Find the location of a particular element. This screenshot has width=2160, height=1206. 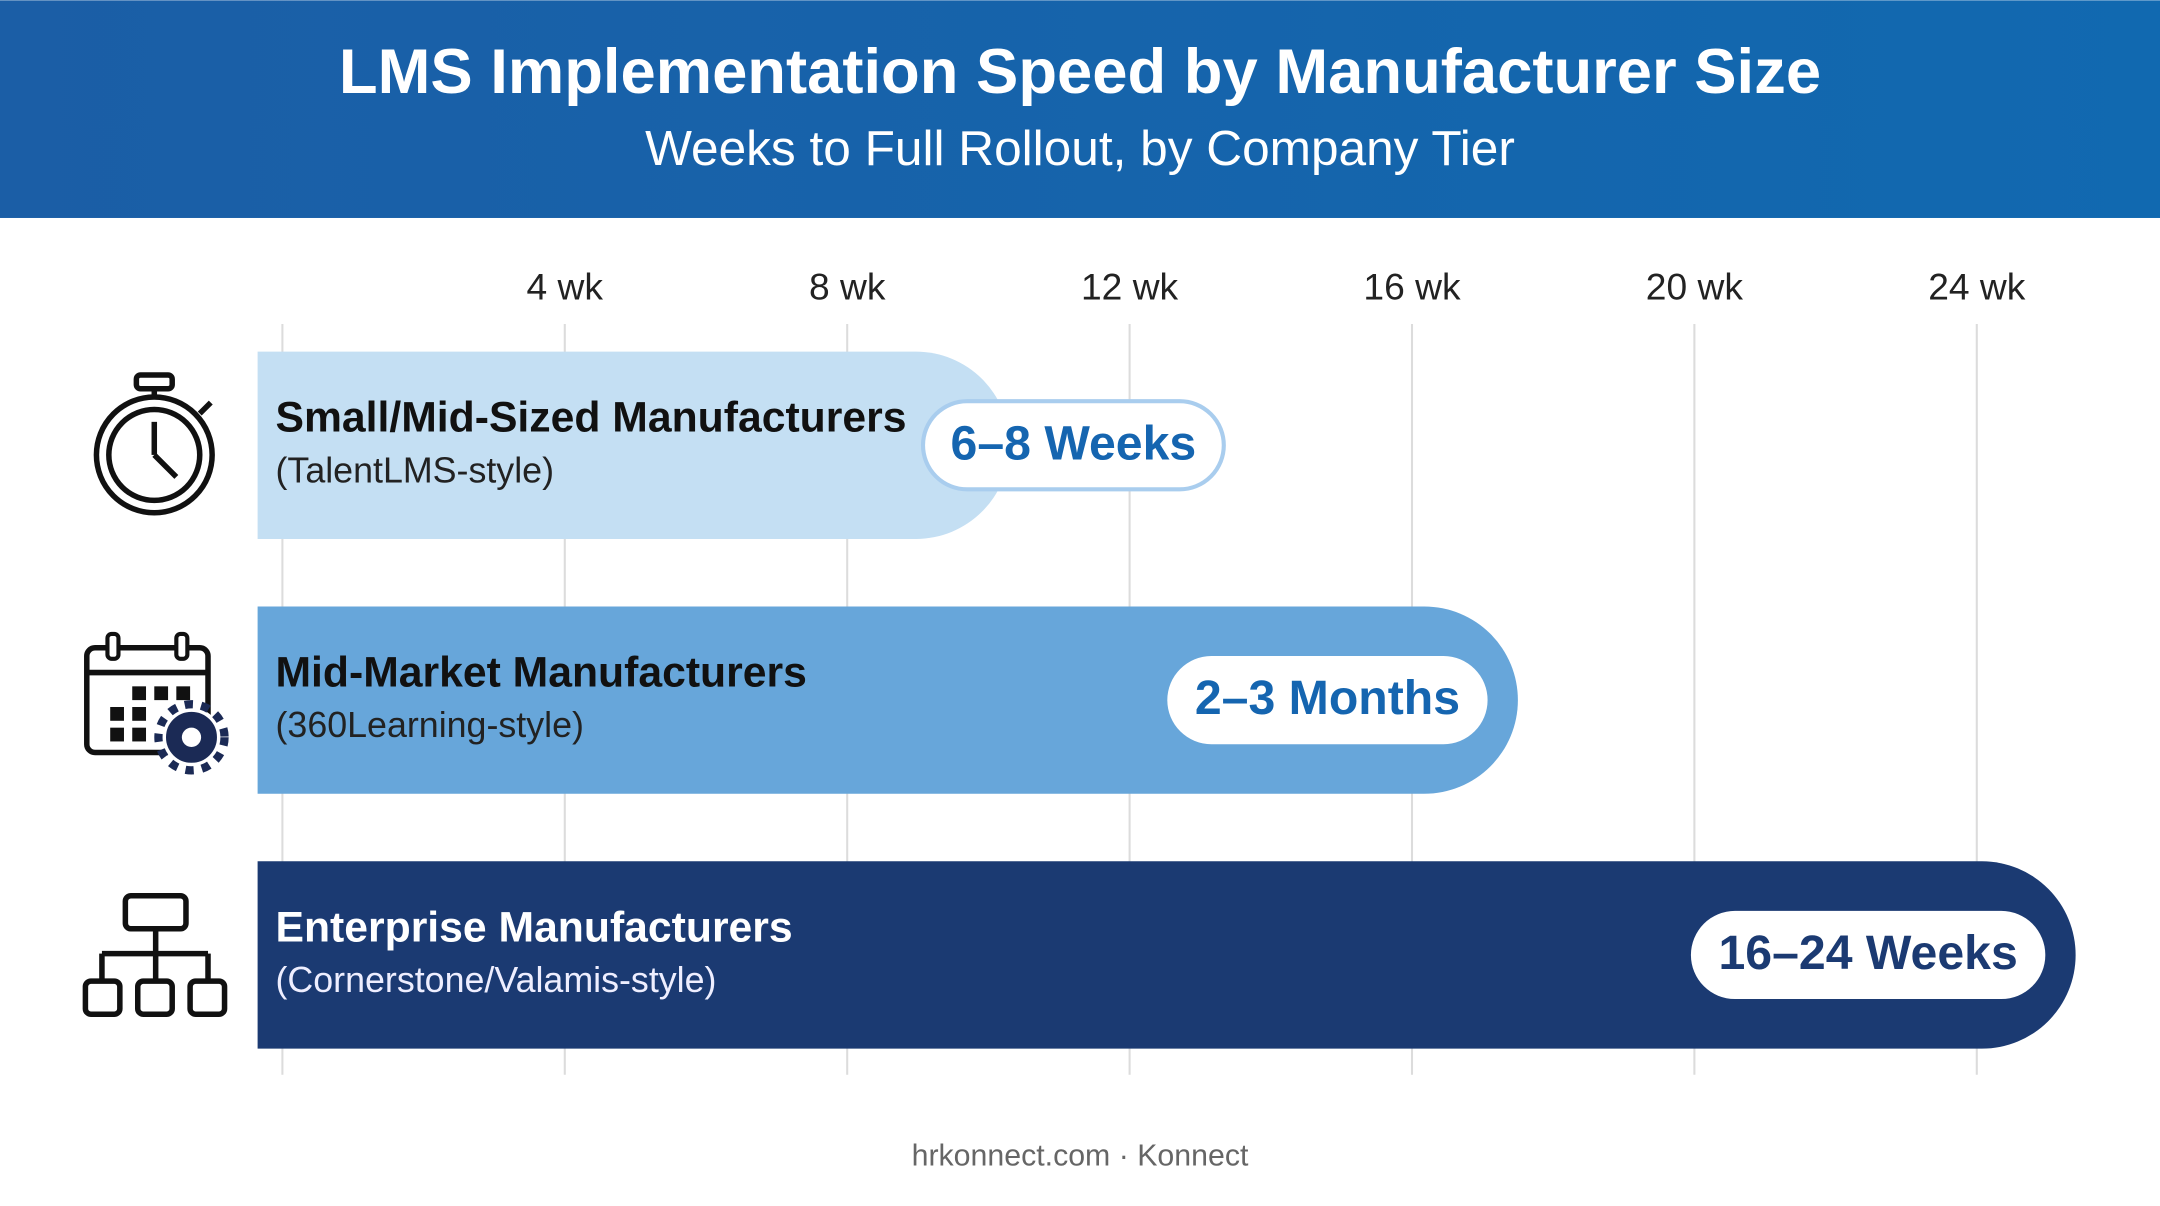

badge: 2–3 Months is located at coordinates (1327, 700).